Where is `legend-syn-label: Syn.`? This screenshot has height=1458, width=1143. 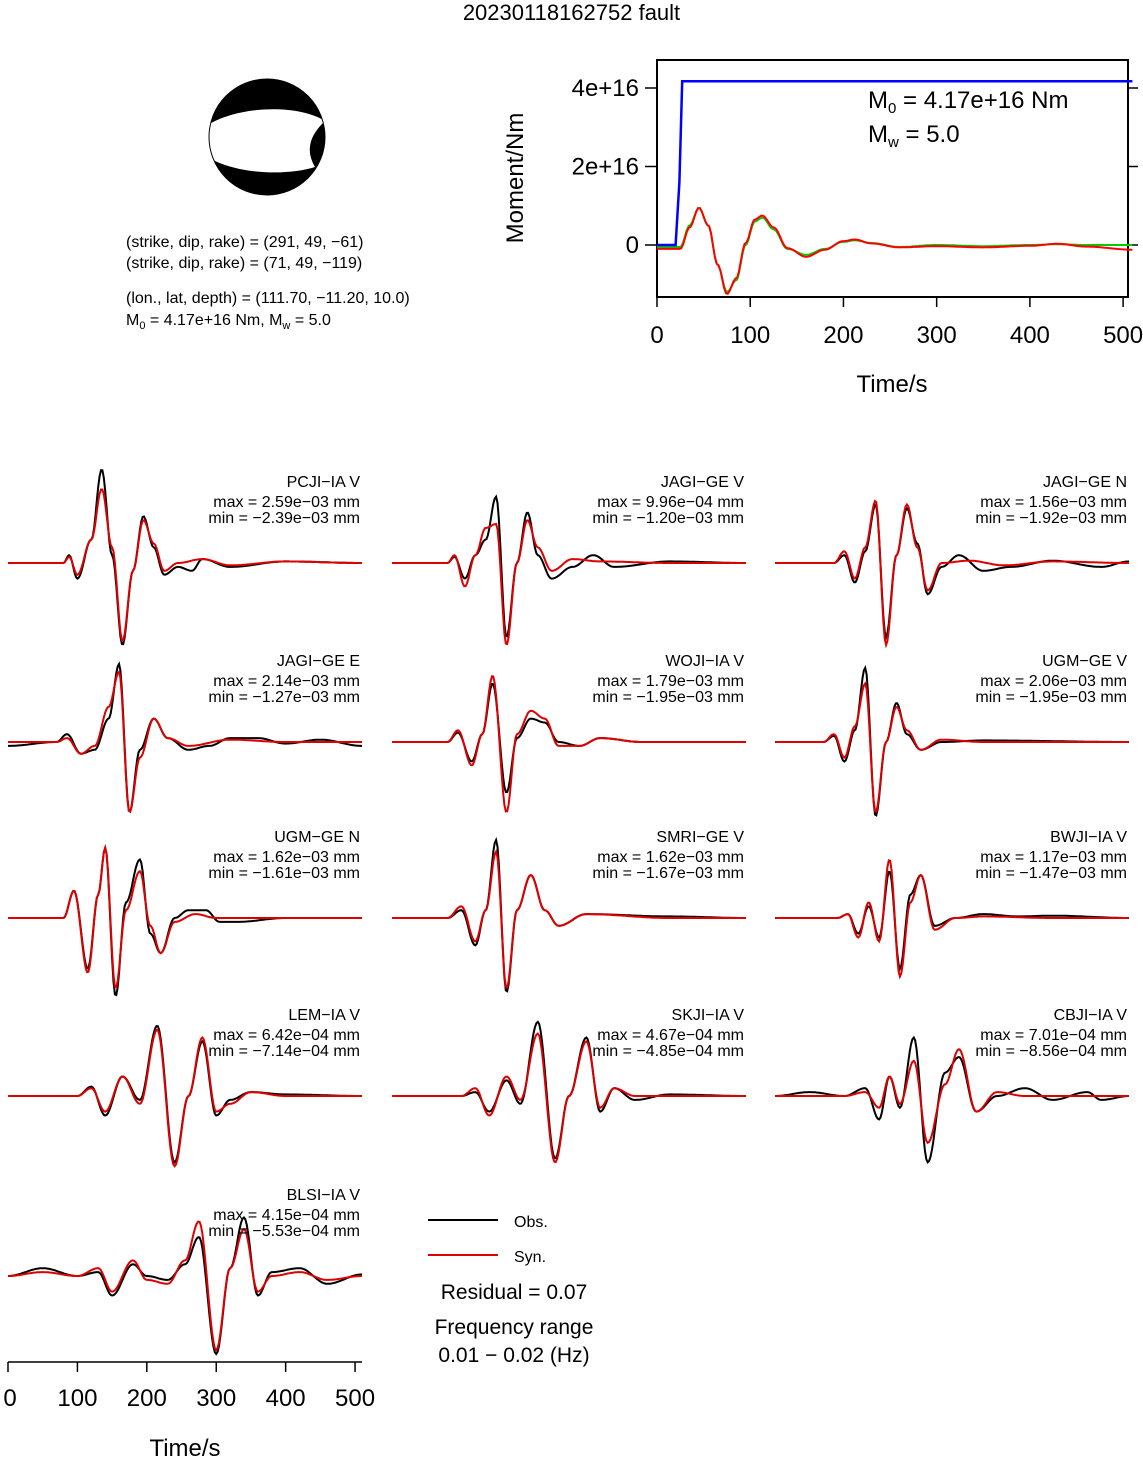 legend-syn-label: Syn. is located at coordinates (530, 1257).